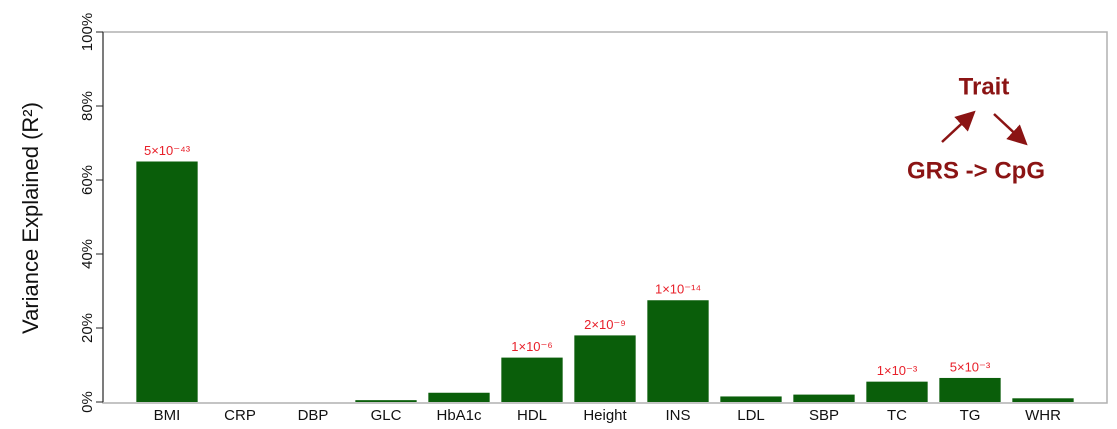  Describe the element at coordinates (605, 415) in the screenshot. I see `x-tick-label: Height` at that location.